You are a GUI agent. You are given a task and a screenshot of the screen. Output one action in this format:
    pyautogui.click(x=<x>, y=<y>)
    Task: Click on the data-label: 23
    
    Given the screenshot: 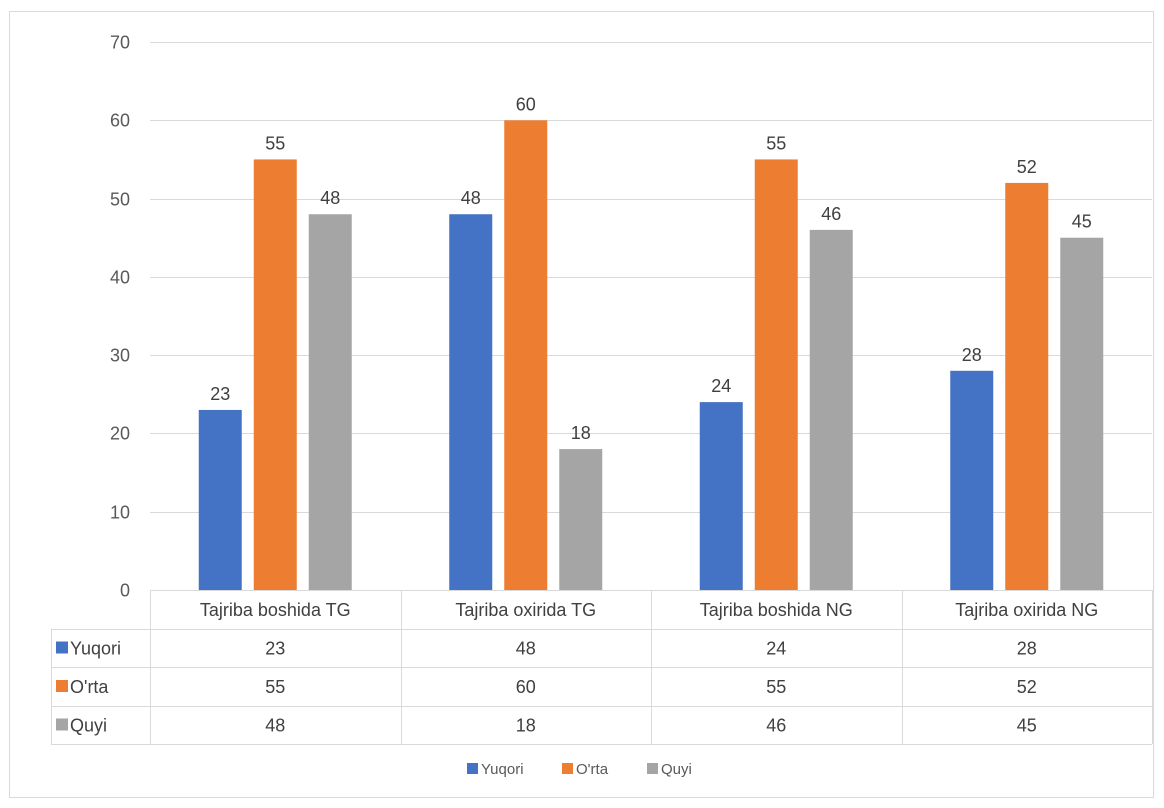 What is the action you would take?
    pyautogui.click(x=220, y=394)
    